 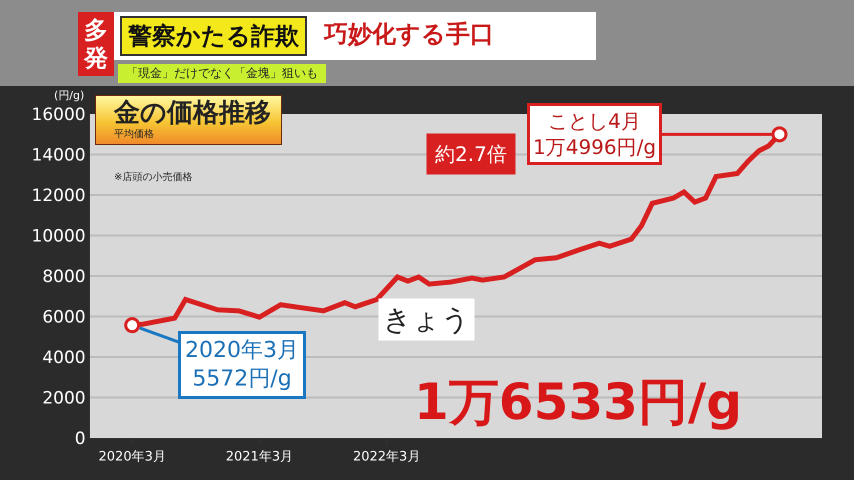 I want to click on annotation: ことし4月 1万4996円/g, so click(x=594, y=134).